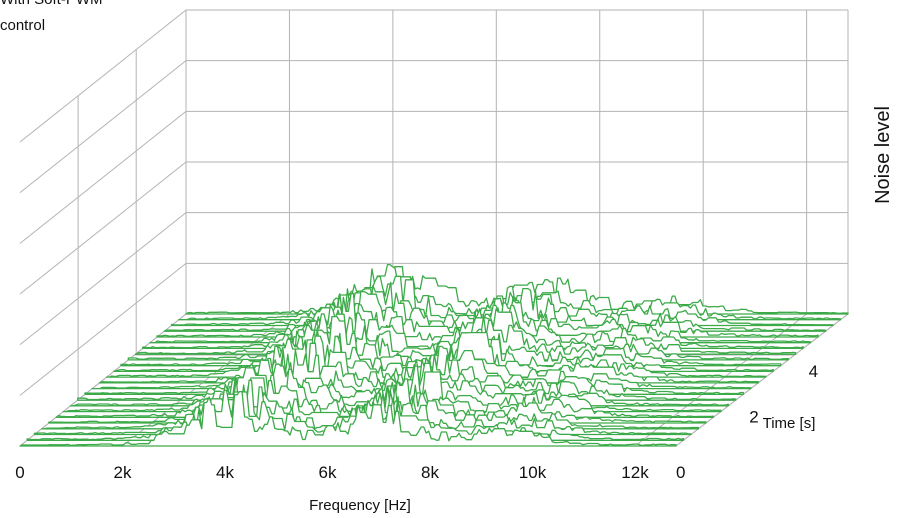 This screenshot has height=518, width=903. What do you see at coordinates (430, 472) in the screenshot?
I see `x-tick-label: 8k` at bounding box center [430, 472].